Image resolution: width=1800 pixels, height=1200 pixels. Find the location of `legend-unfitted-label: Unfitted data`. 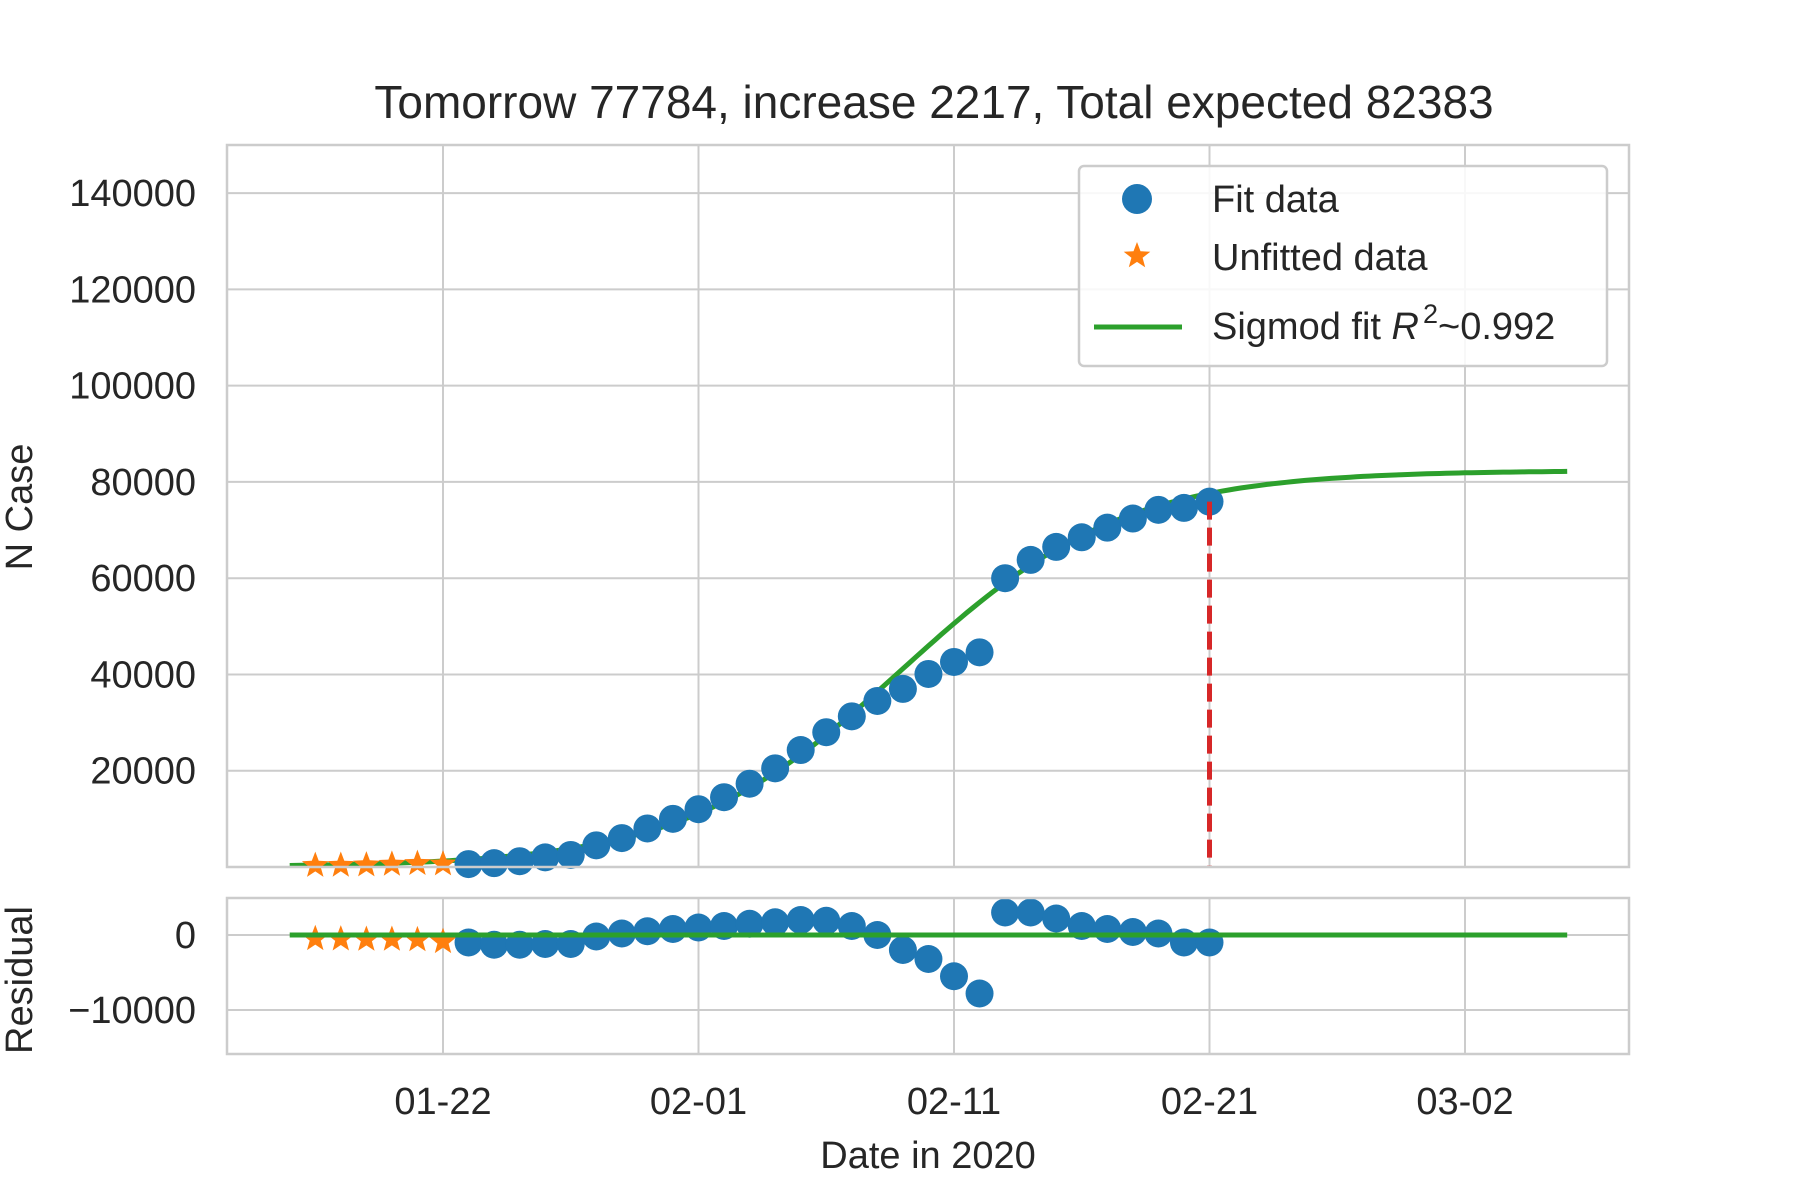

legend-unfitted-label: Unfitted data is located at coordinates (1320, 258).